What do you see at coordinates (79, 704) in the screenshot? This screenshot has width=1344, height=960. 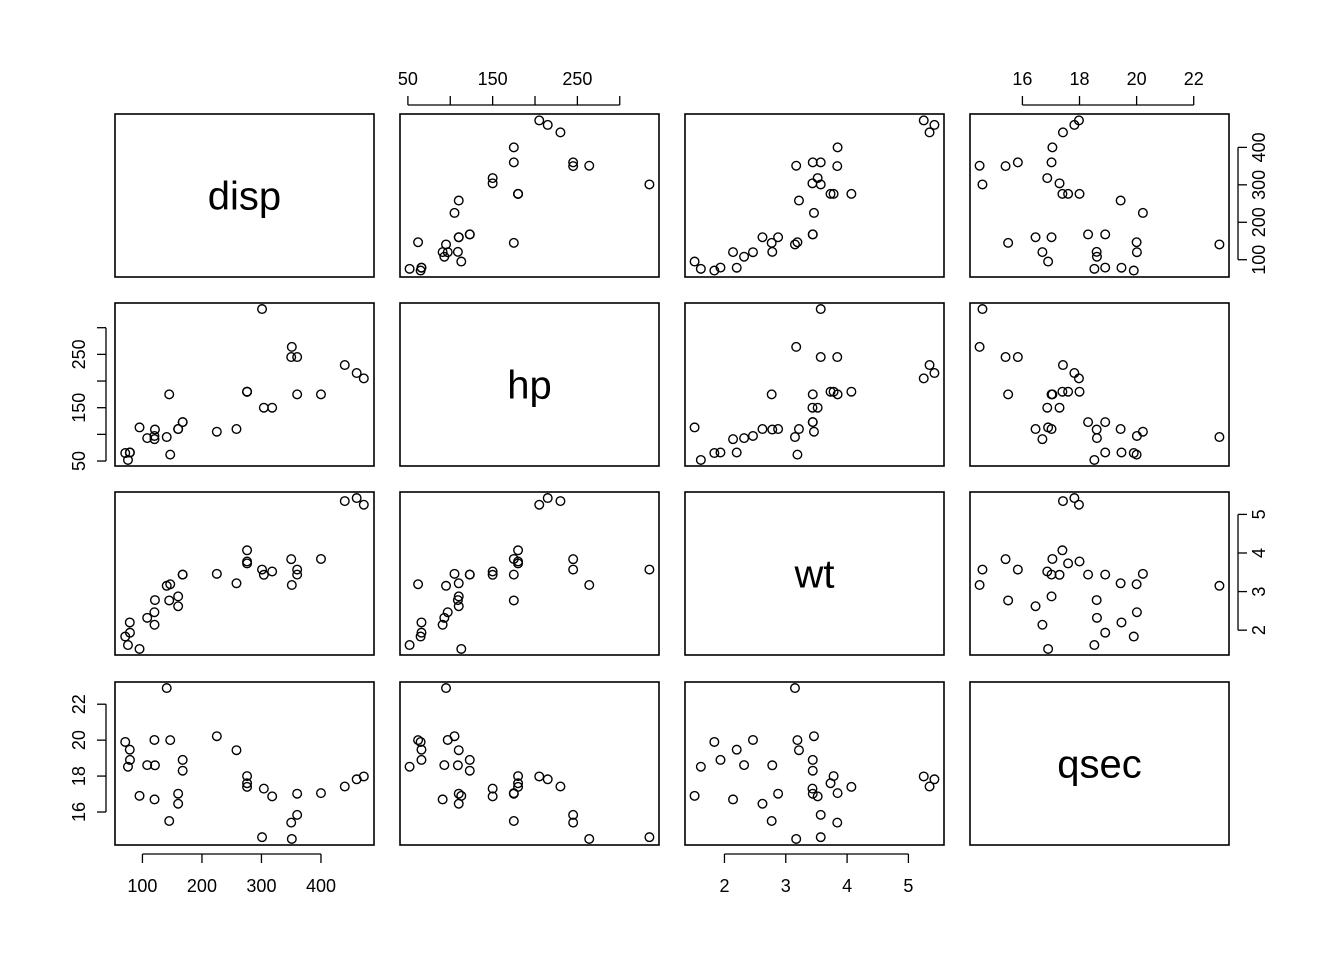 I see `tick-label: 22` at bounding box center [79, 704].